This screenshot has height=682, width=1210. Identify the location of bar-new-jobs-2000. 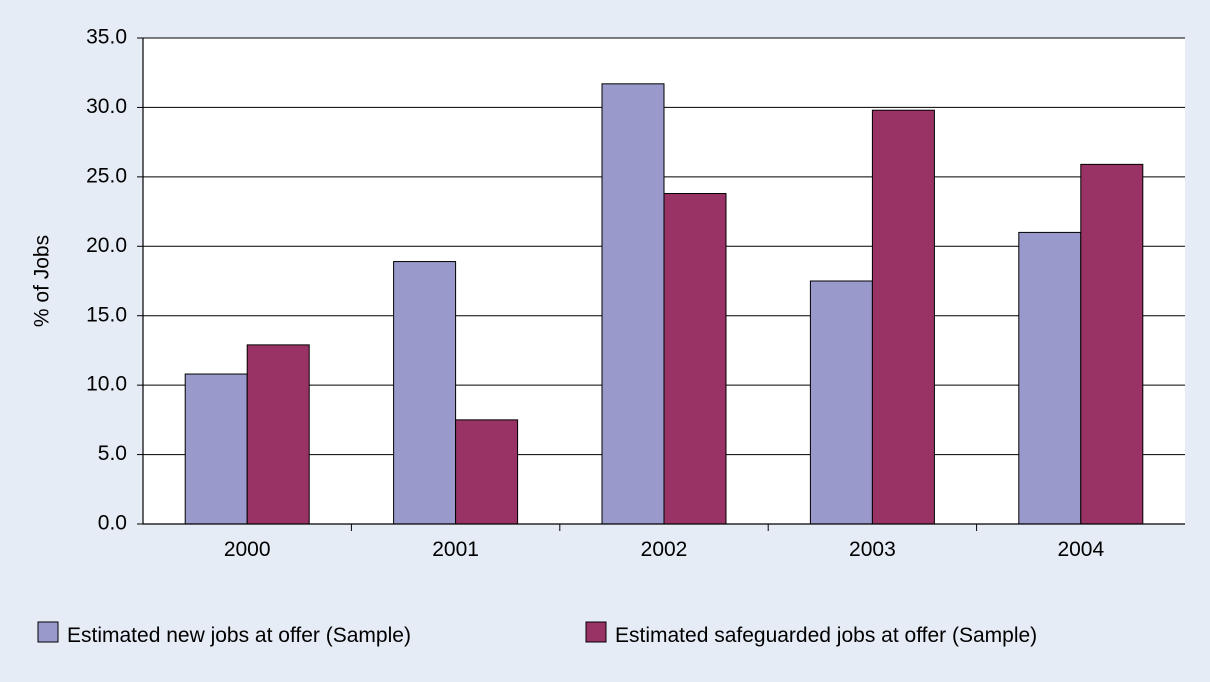
(216, 449).